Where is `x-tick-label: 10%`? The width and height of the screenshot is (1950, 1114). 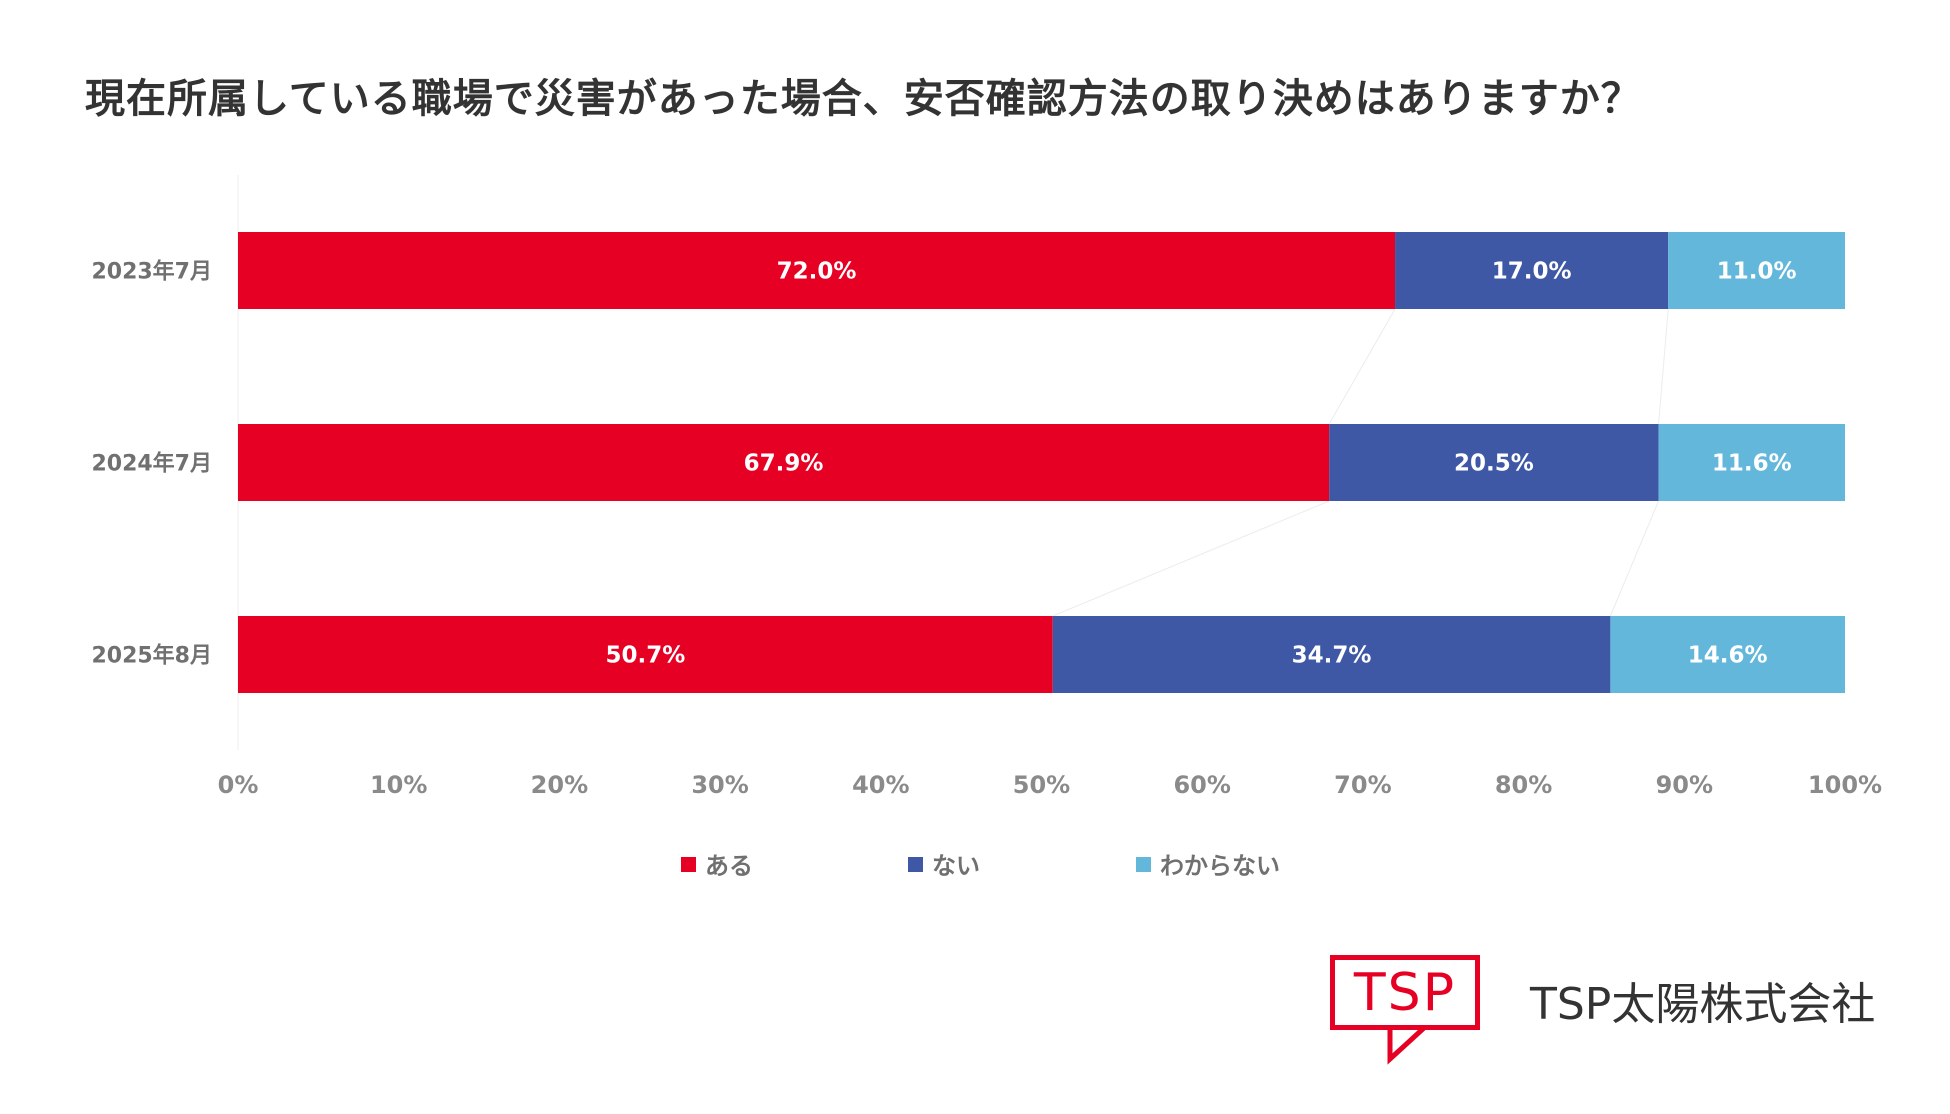 x-tick-label: 10% is located at coordinates (398, 785).